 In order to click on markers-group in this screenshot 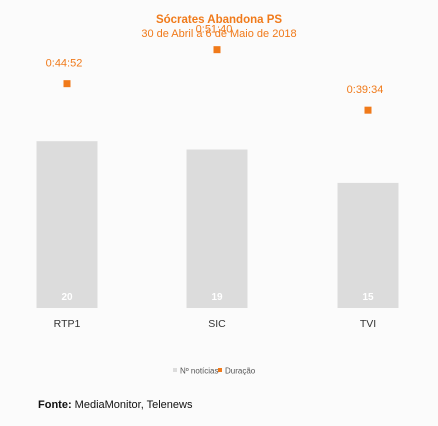, I will do `click(217, 80)`.